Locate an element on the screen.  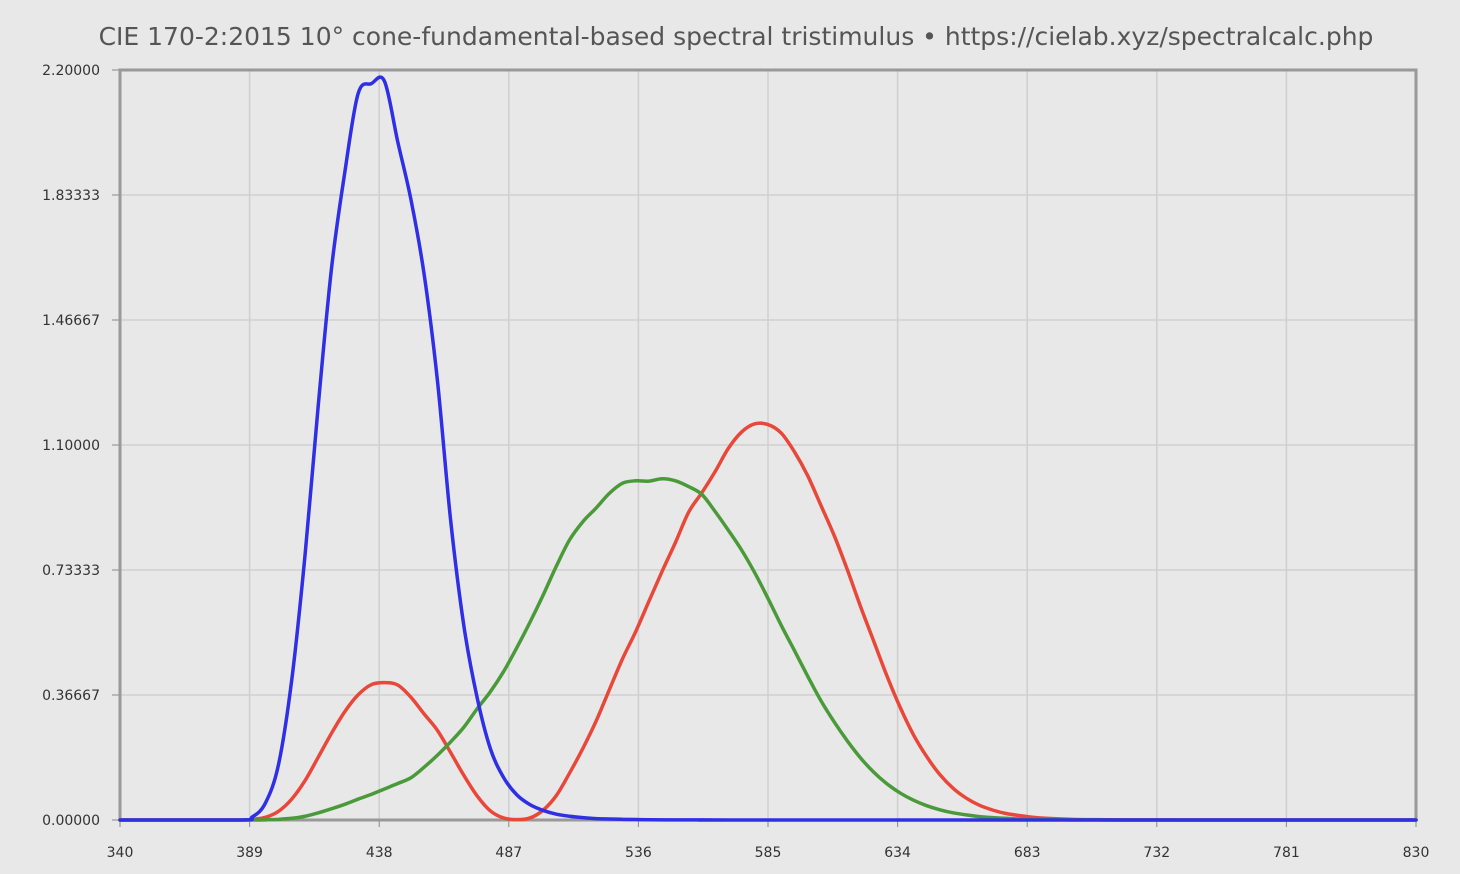
x-tick-label: 830 is located at coordinates (1416, 853).